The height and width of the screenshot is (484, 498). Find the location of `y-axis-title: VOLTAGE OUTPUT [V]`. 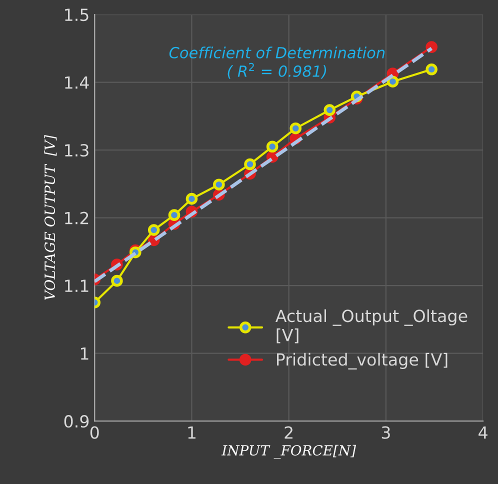

y-axis-title: VOLTAGE OUTPUT [V] is located at coordinates (50, 217).